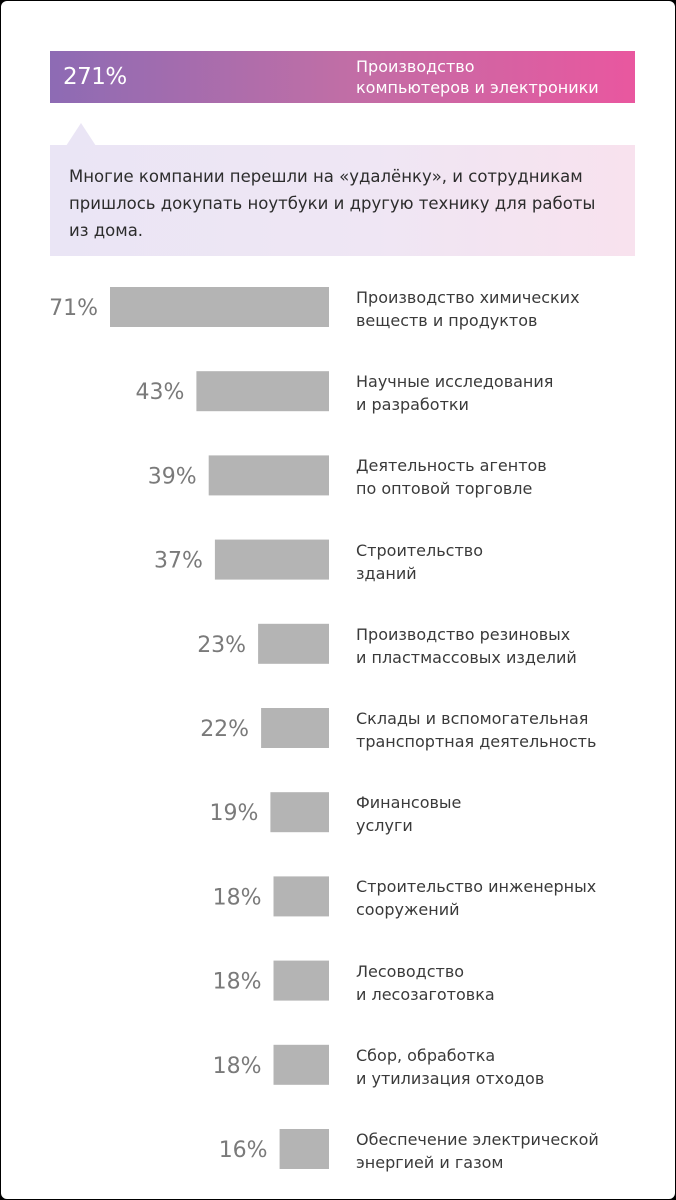 This screenshot has height=1200, width=676. What do you see at coordinates (506, 983) in the screenshot?
I see `category-label: Лесоводство и лесозаготовка` at bounding box center [506, 983].